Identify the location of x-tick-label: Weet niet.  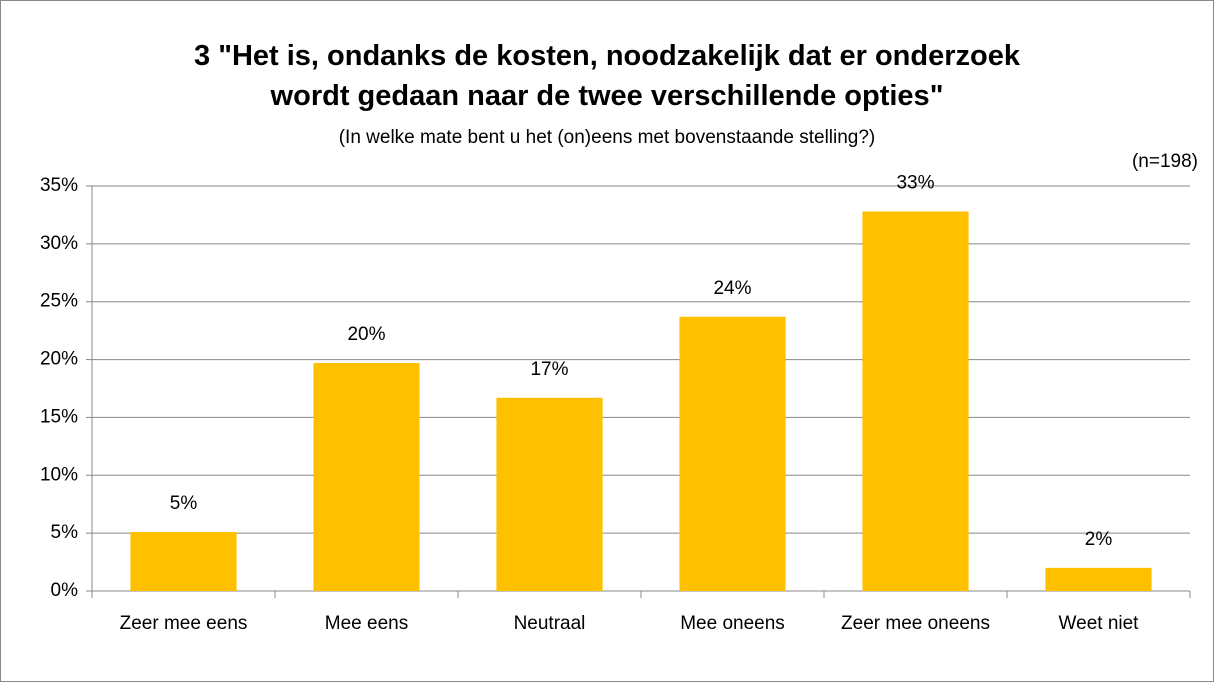
(1098, 623).